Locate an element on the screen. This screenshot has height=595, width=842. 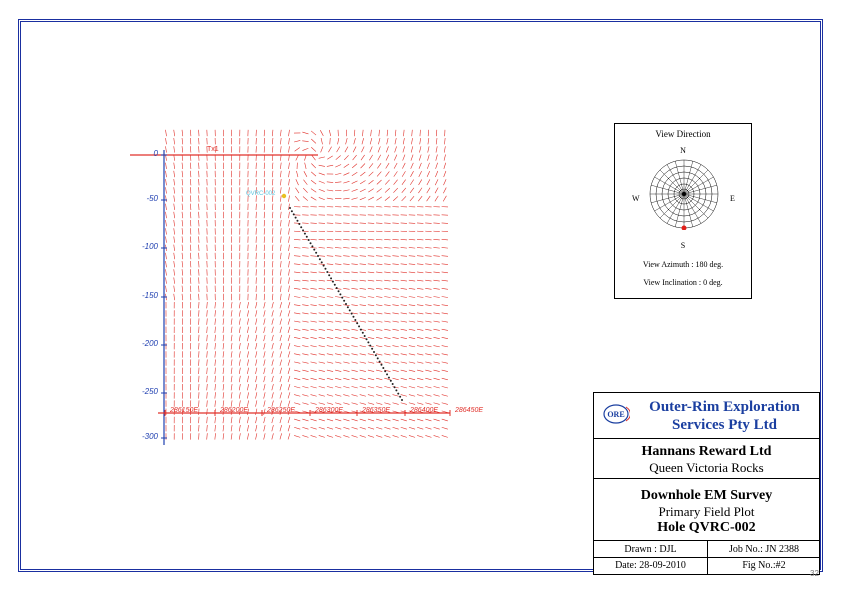
trace-point is located at coordinates (390, 380).